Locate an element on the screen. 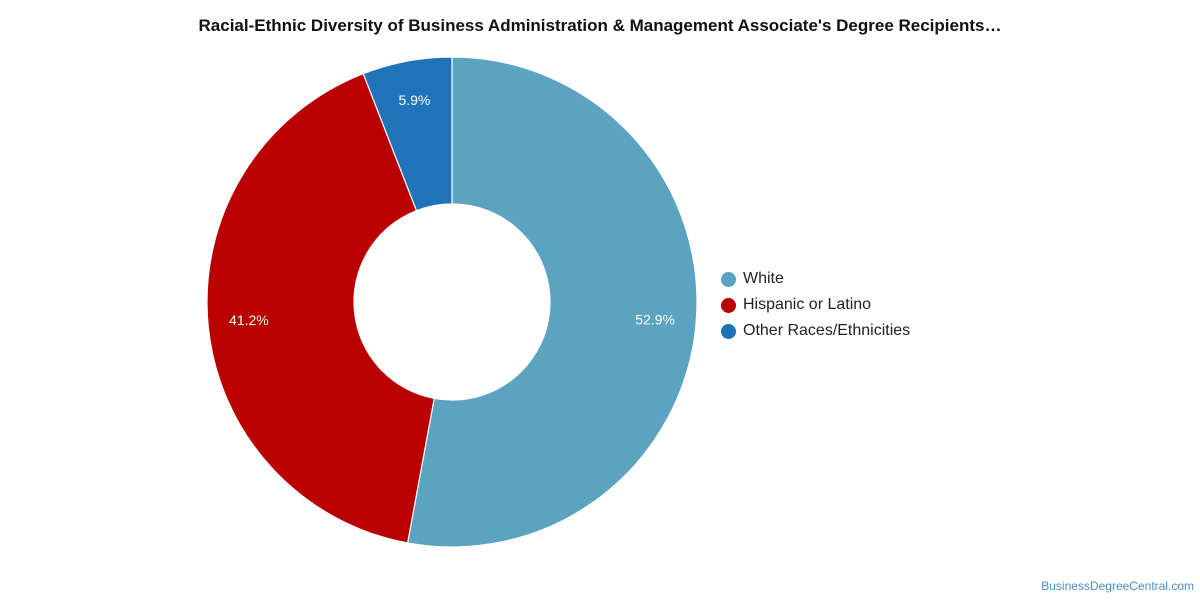 The height and width of the screenshot is (600, 1200). legend-swatch-hispanic-or-latino is located at coordinates (728, 305).